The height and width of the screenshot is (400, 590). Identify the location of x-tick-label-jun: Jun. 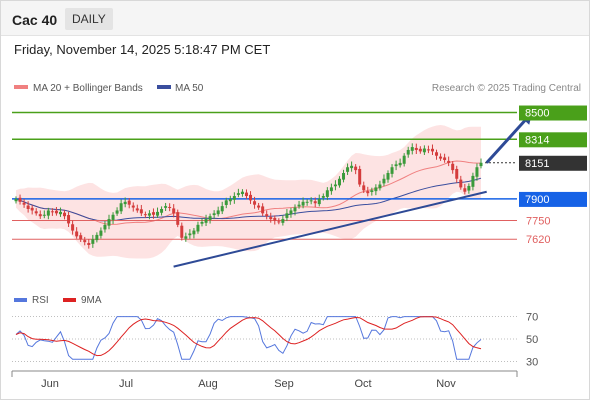
(50, 384).